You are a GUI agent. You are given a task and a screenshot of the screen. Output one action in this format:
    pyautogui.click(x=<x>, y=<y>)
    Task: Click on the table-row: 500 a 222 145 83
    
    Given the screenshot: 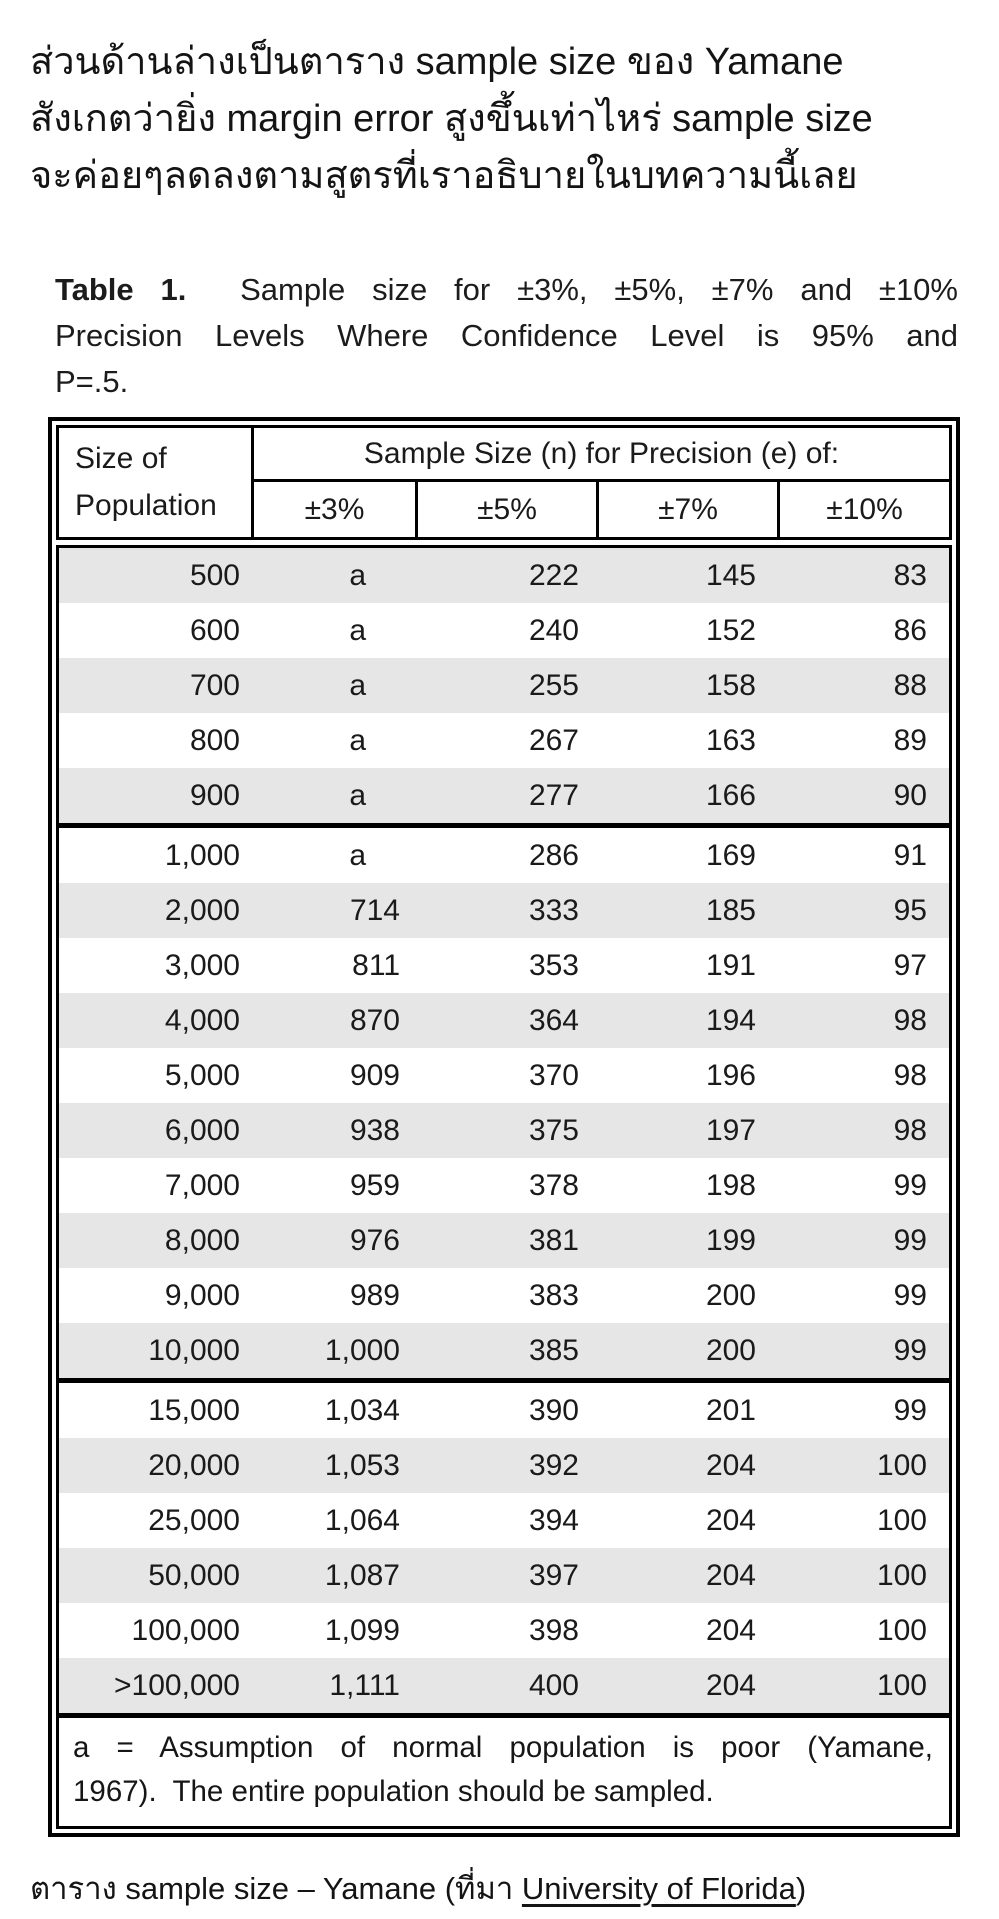 What is the action you would take?
    pyautogui.click(x=504, y=575)
    